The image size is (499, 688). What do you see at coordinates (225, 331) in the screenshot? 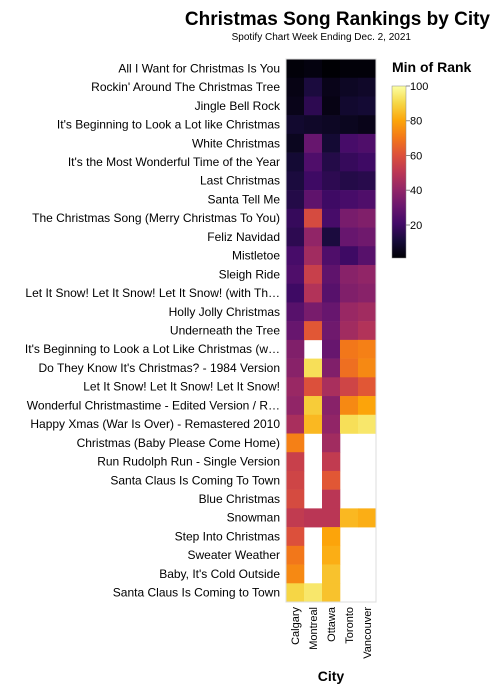
I see `row-label: Underneath the Tree` at bounding box center [225, 331].